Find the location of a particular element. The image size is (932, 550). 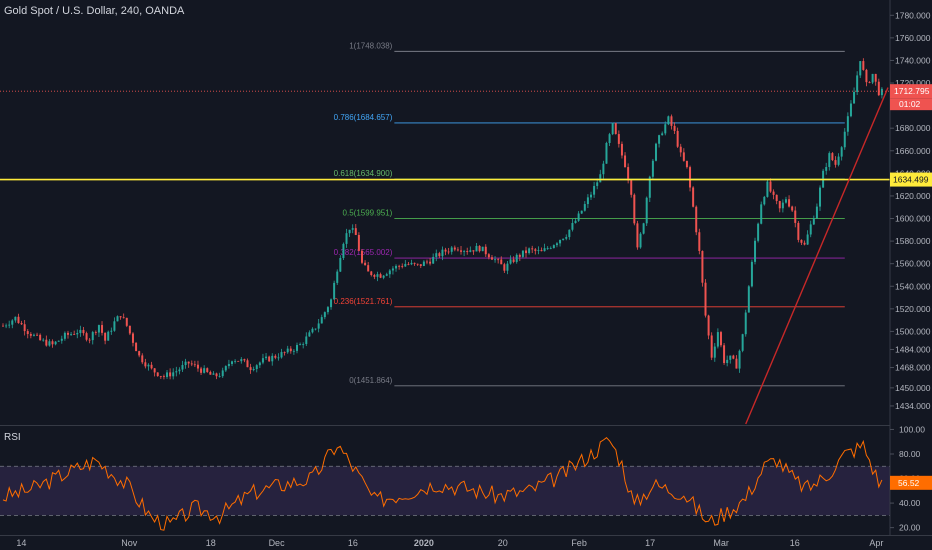

time-tick-label: 2020 is located at coordinates (424, 543).